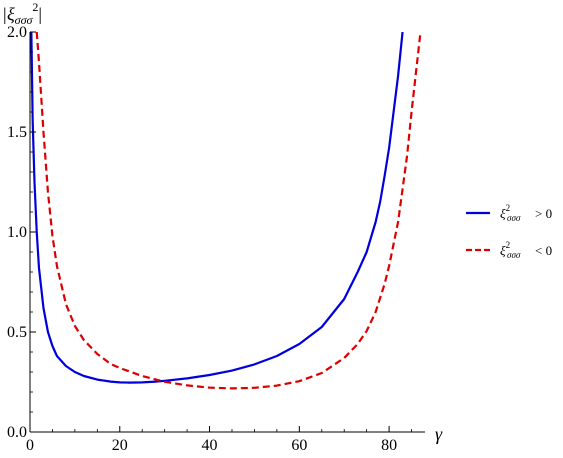 Image resolution: width=563 pixels, height=458 pixels. I want to click on x-tick-label-0: 0, so click(30, 445).